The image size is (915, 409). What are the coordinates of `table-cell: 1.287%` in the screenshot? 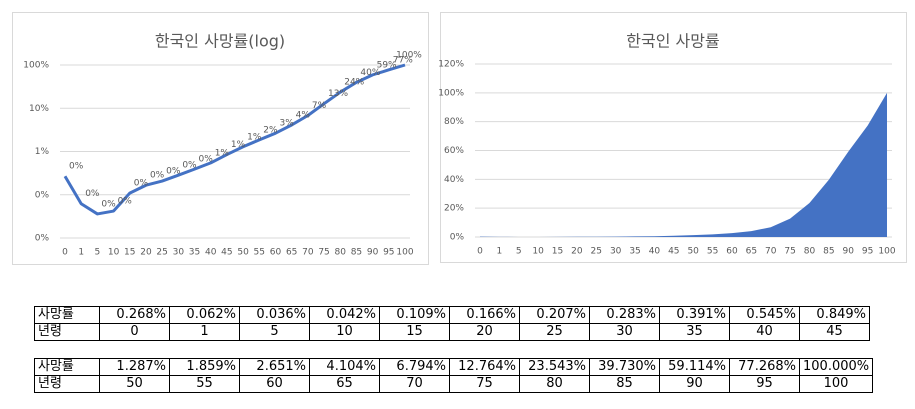 It's located at (134, 367).